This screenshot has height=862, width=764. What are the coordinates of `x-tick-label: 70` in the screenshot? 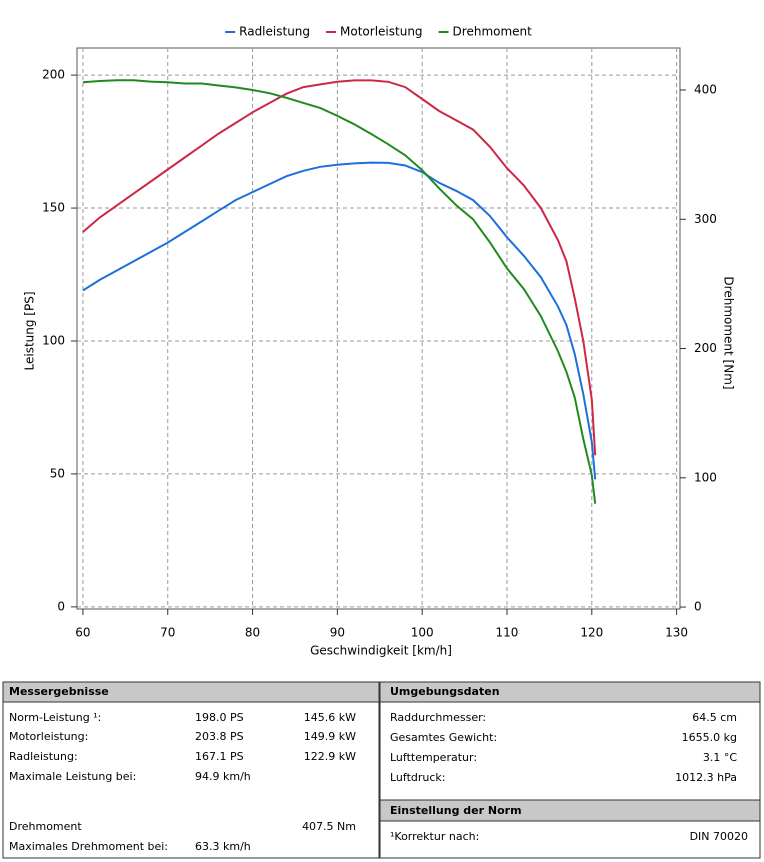 It's located at (167, 633).